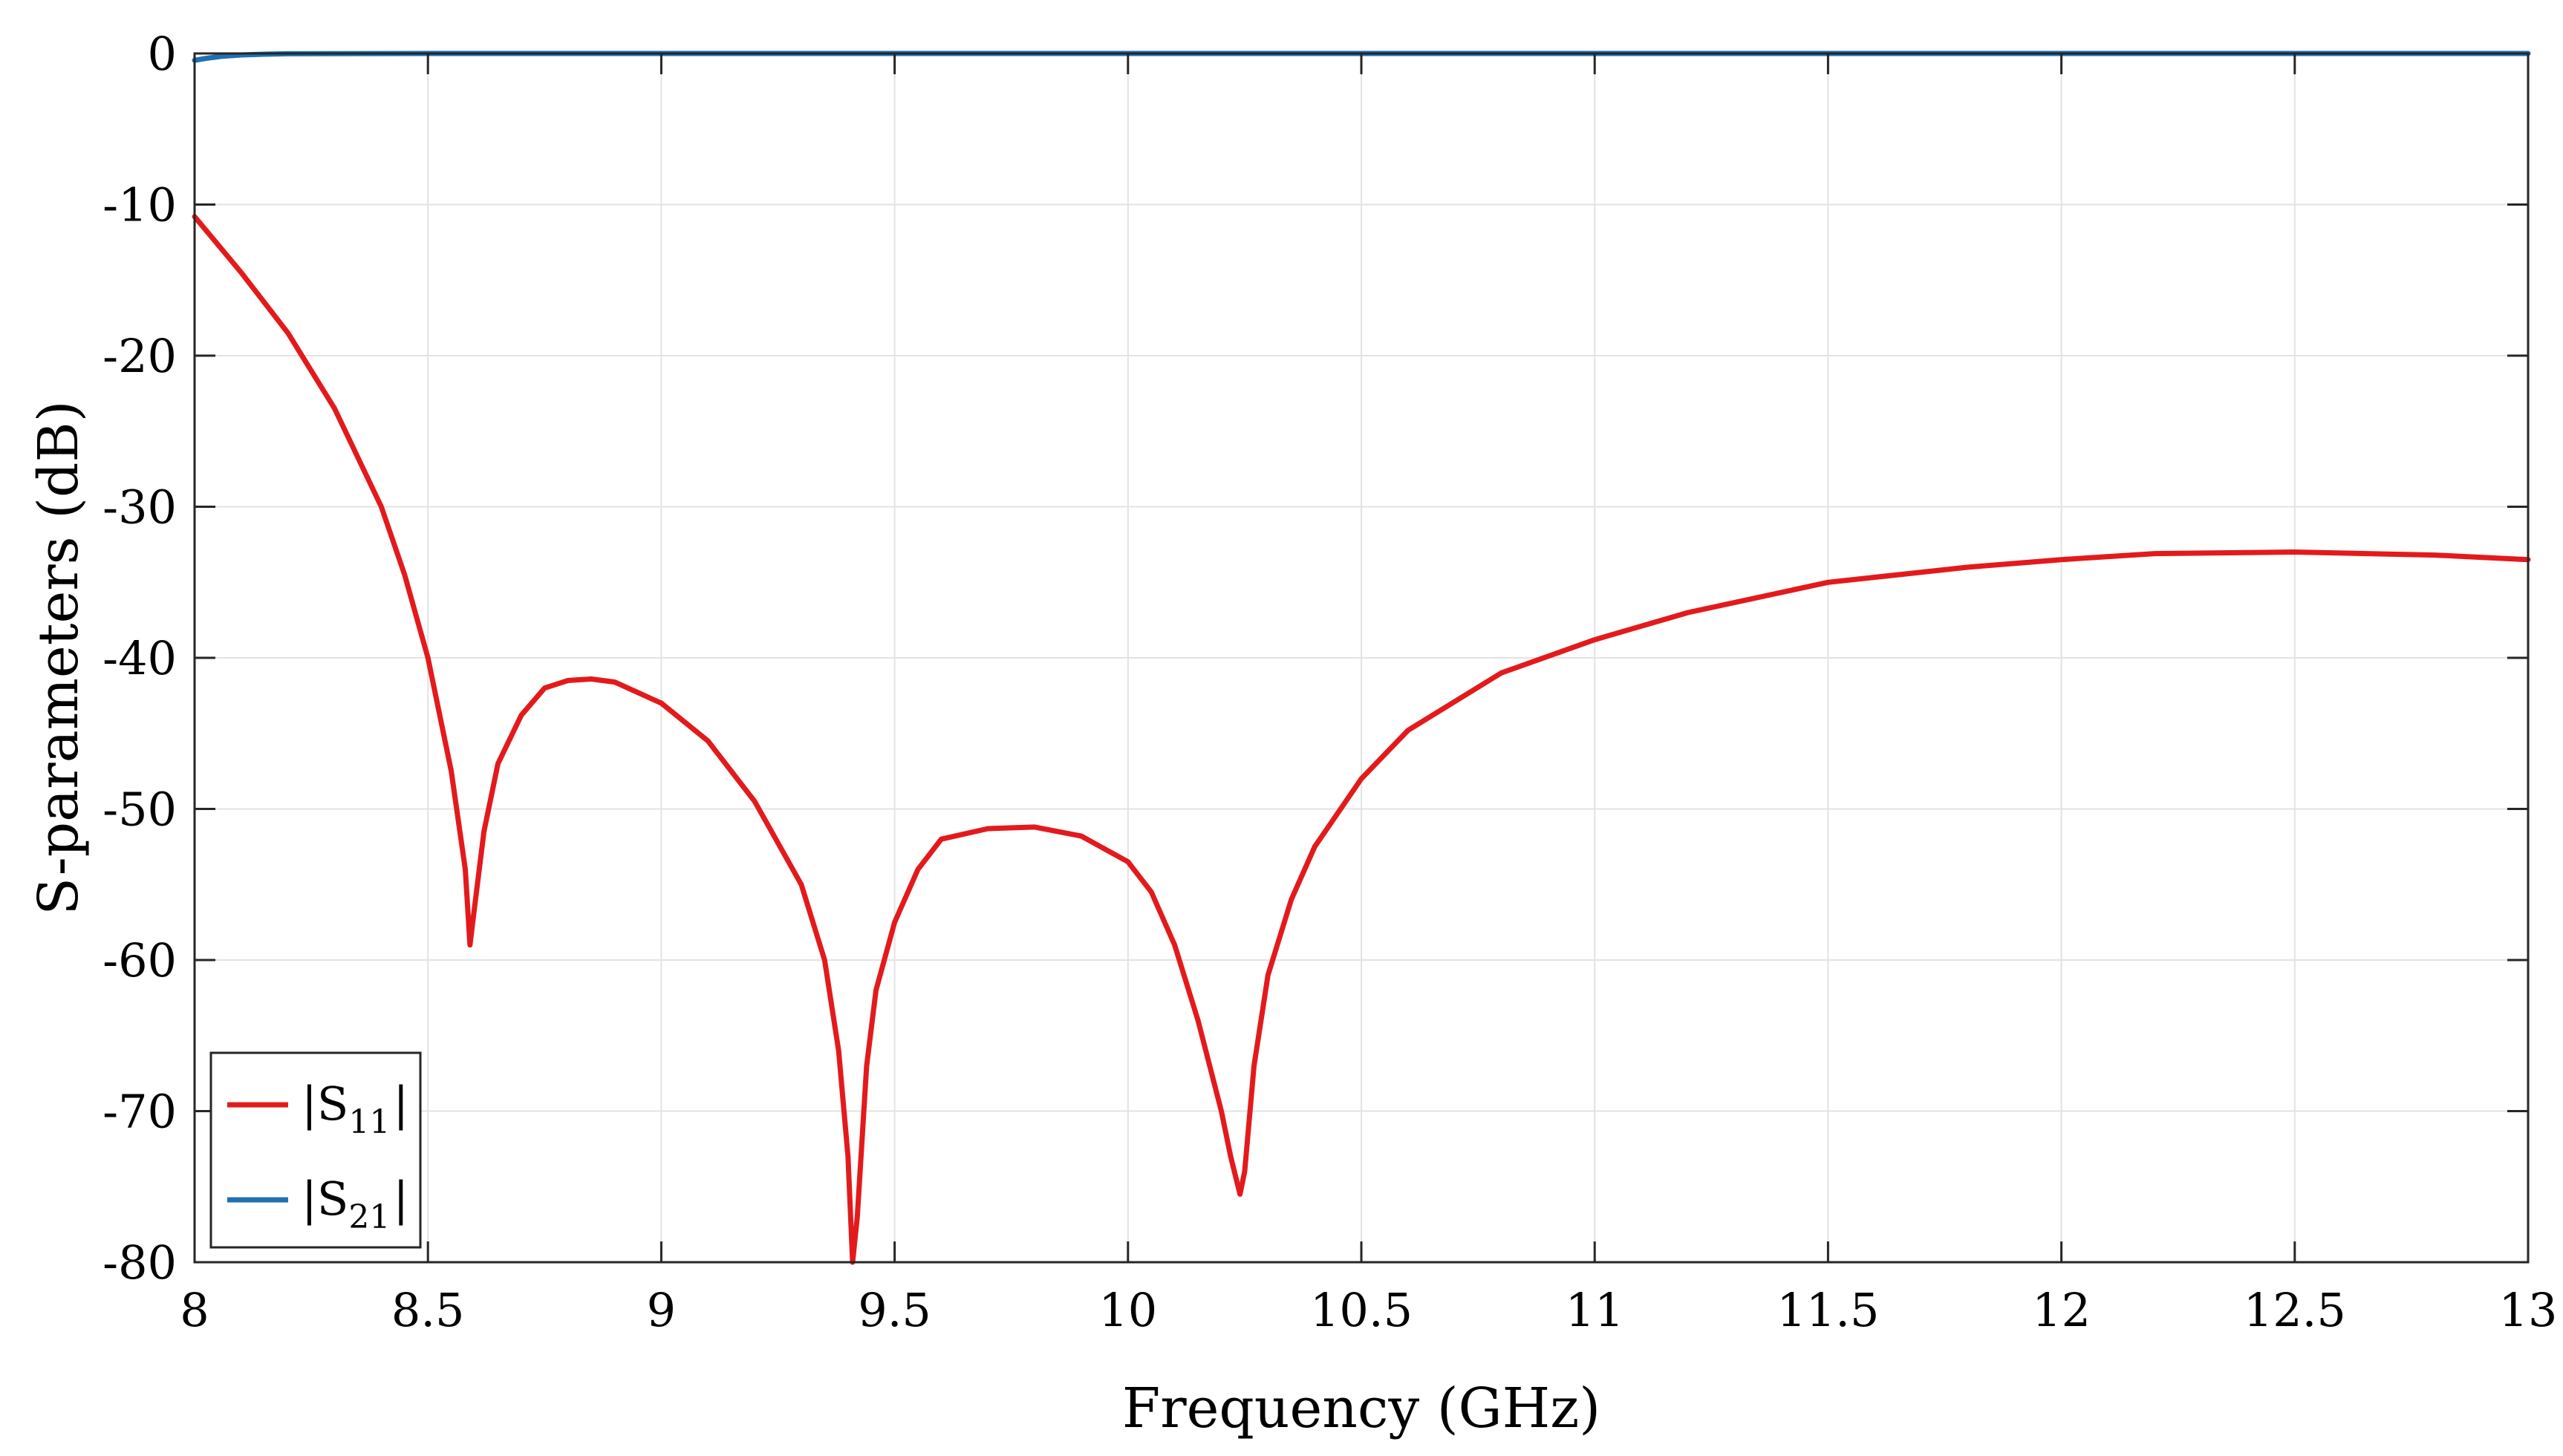 The height and width of the screenshot is (1456, 2563). I want to click on legend-entry: |S11|, so click(355, 1109).